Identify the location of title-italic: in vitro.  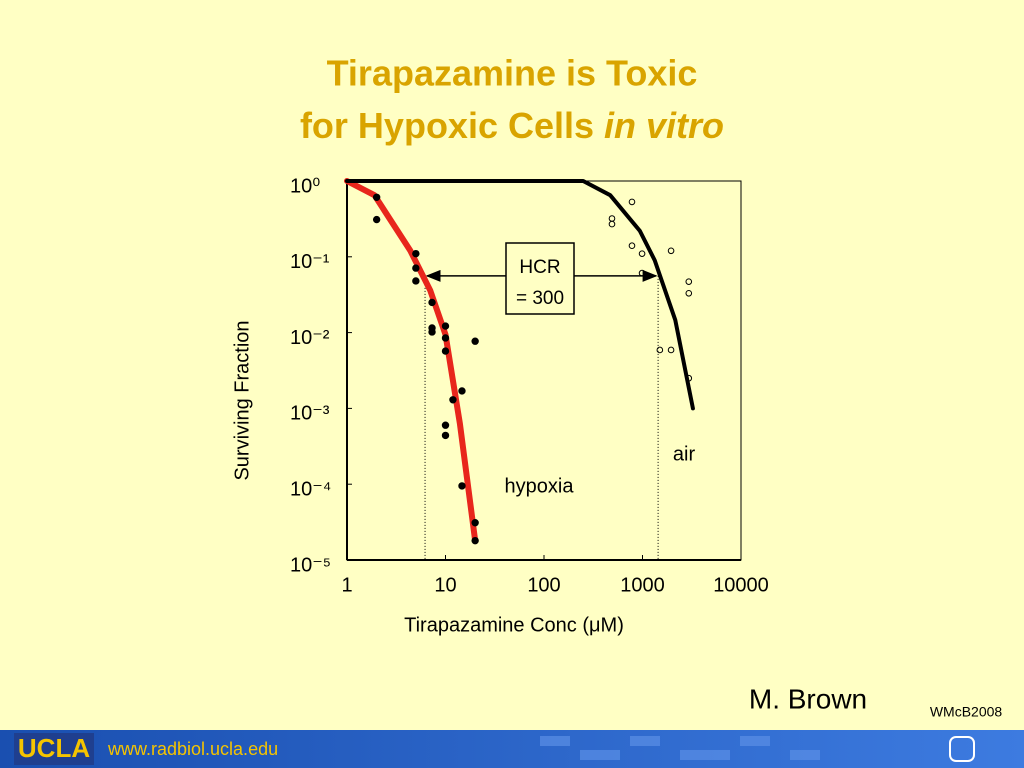
(664, 125).